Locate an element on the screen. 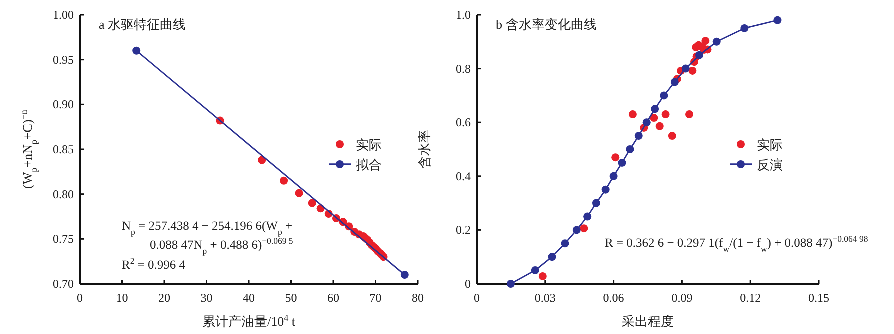  x-tick-label: 10 is located at coordinates (122, 298).